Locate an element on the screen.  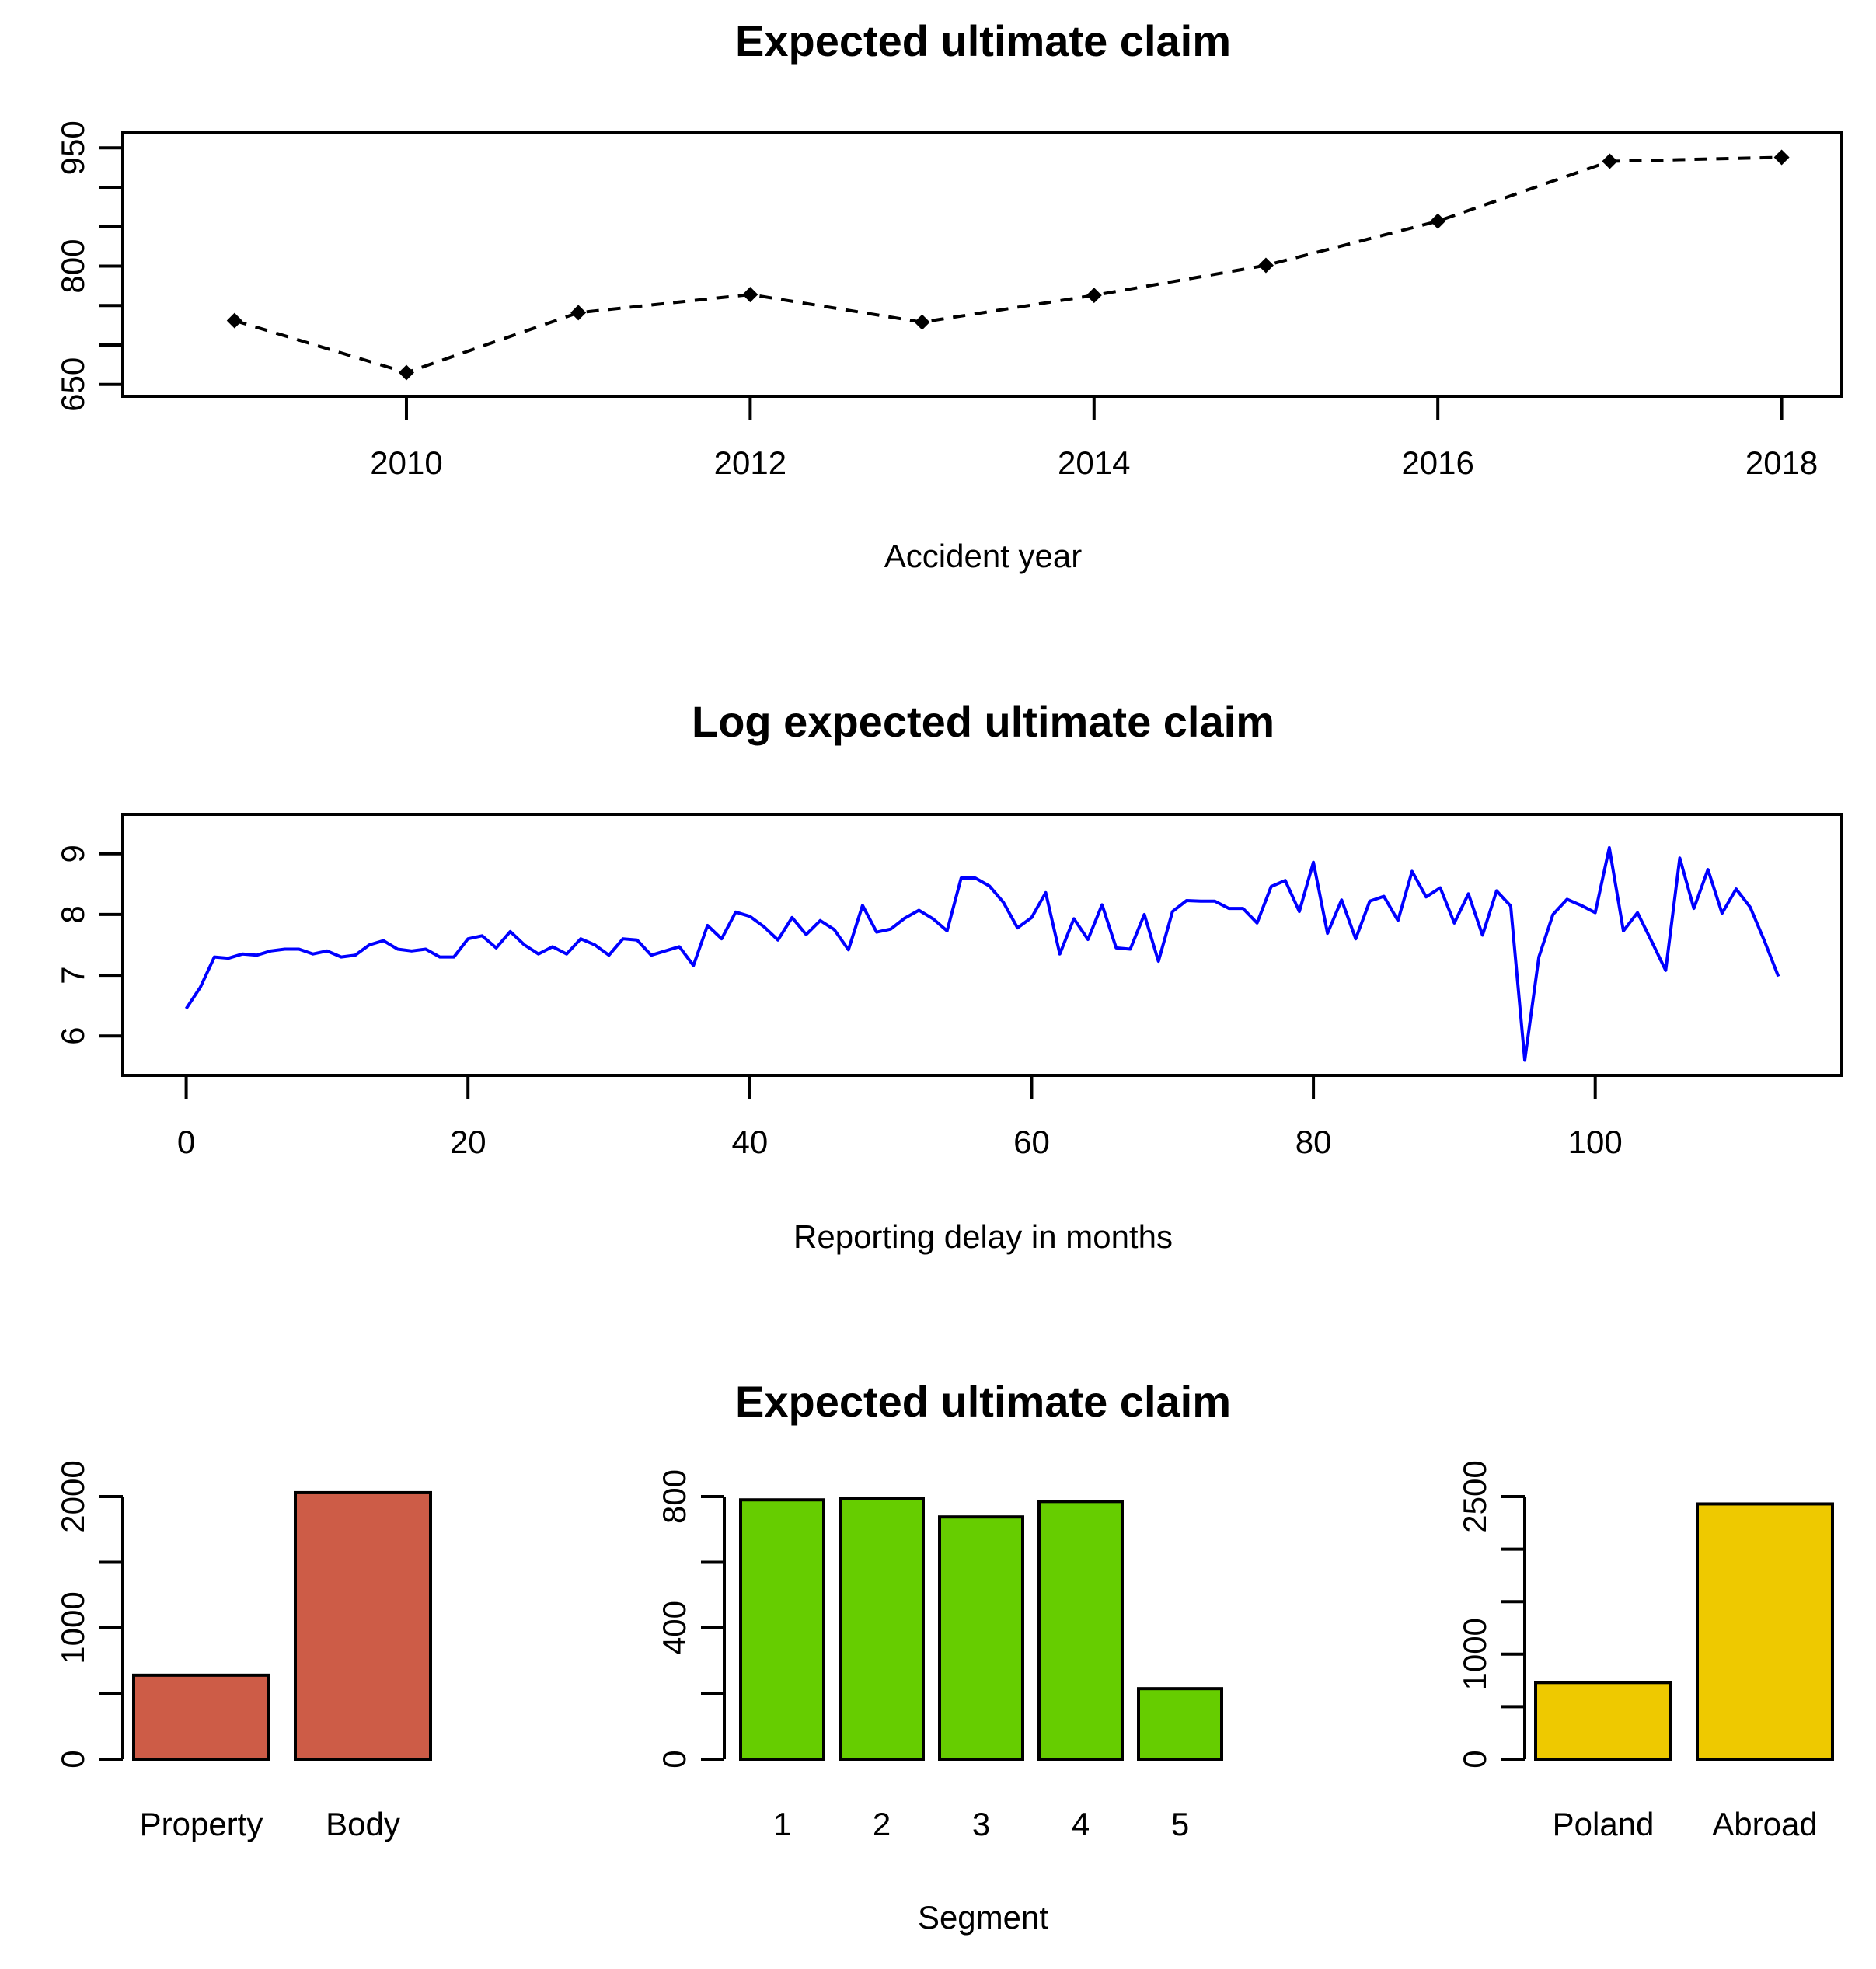
y-axis: 0 1000 2000 is located at coordinates (89, 1615).